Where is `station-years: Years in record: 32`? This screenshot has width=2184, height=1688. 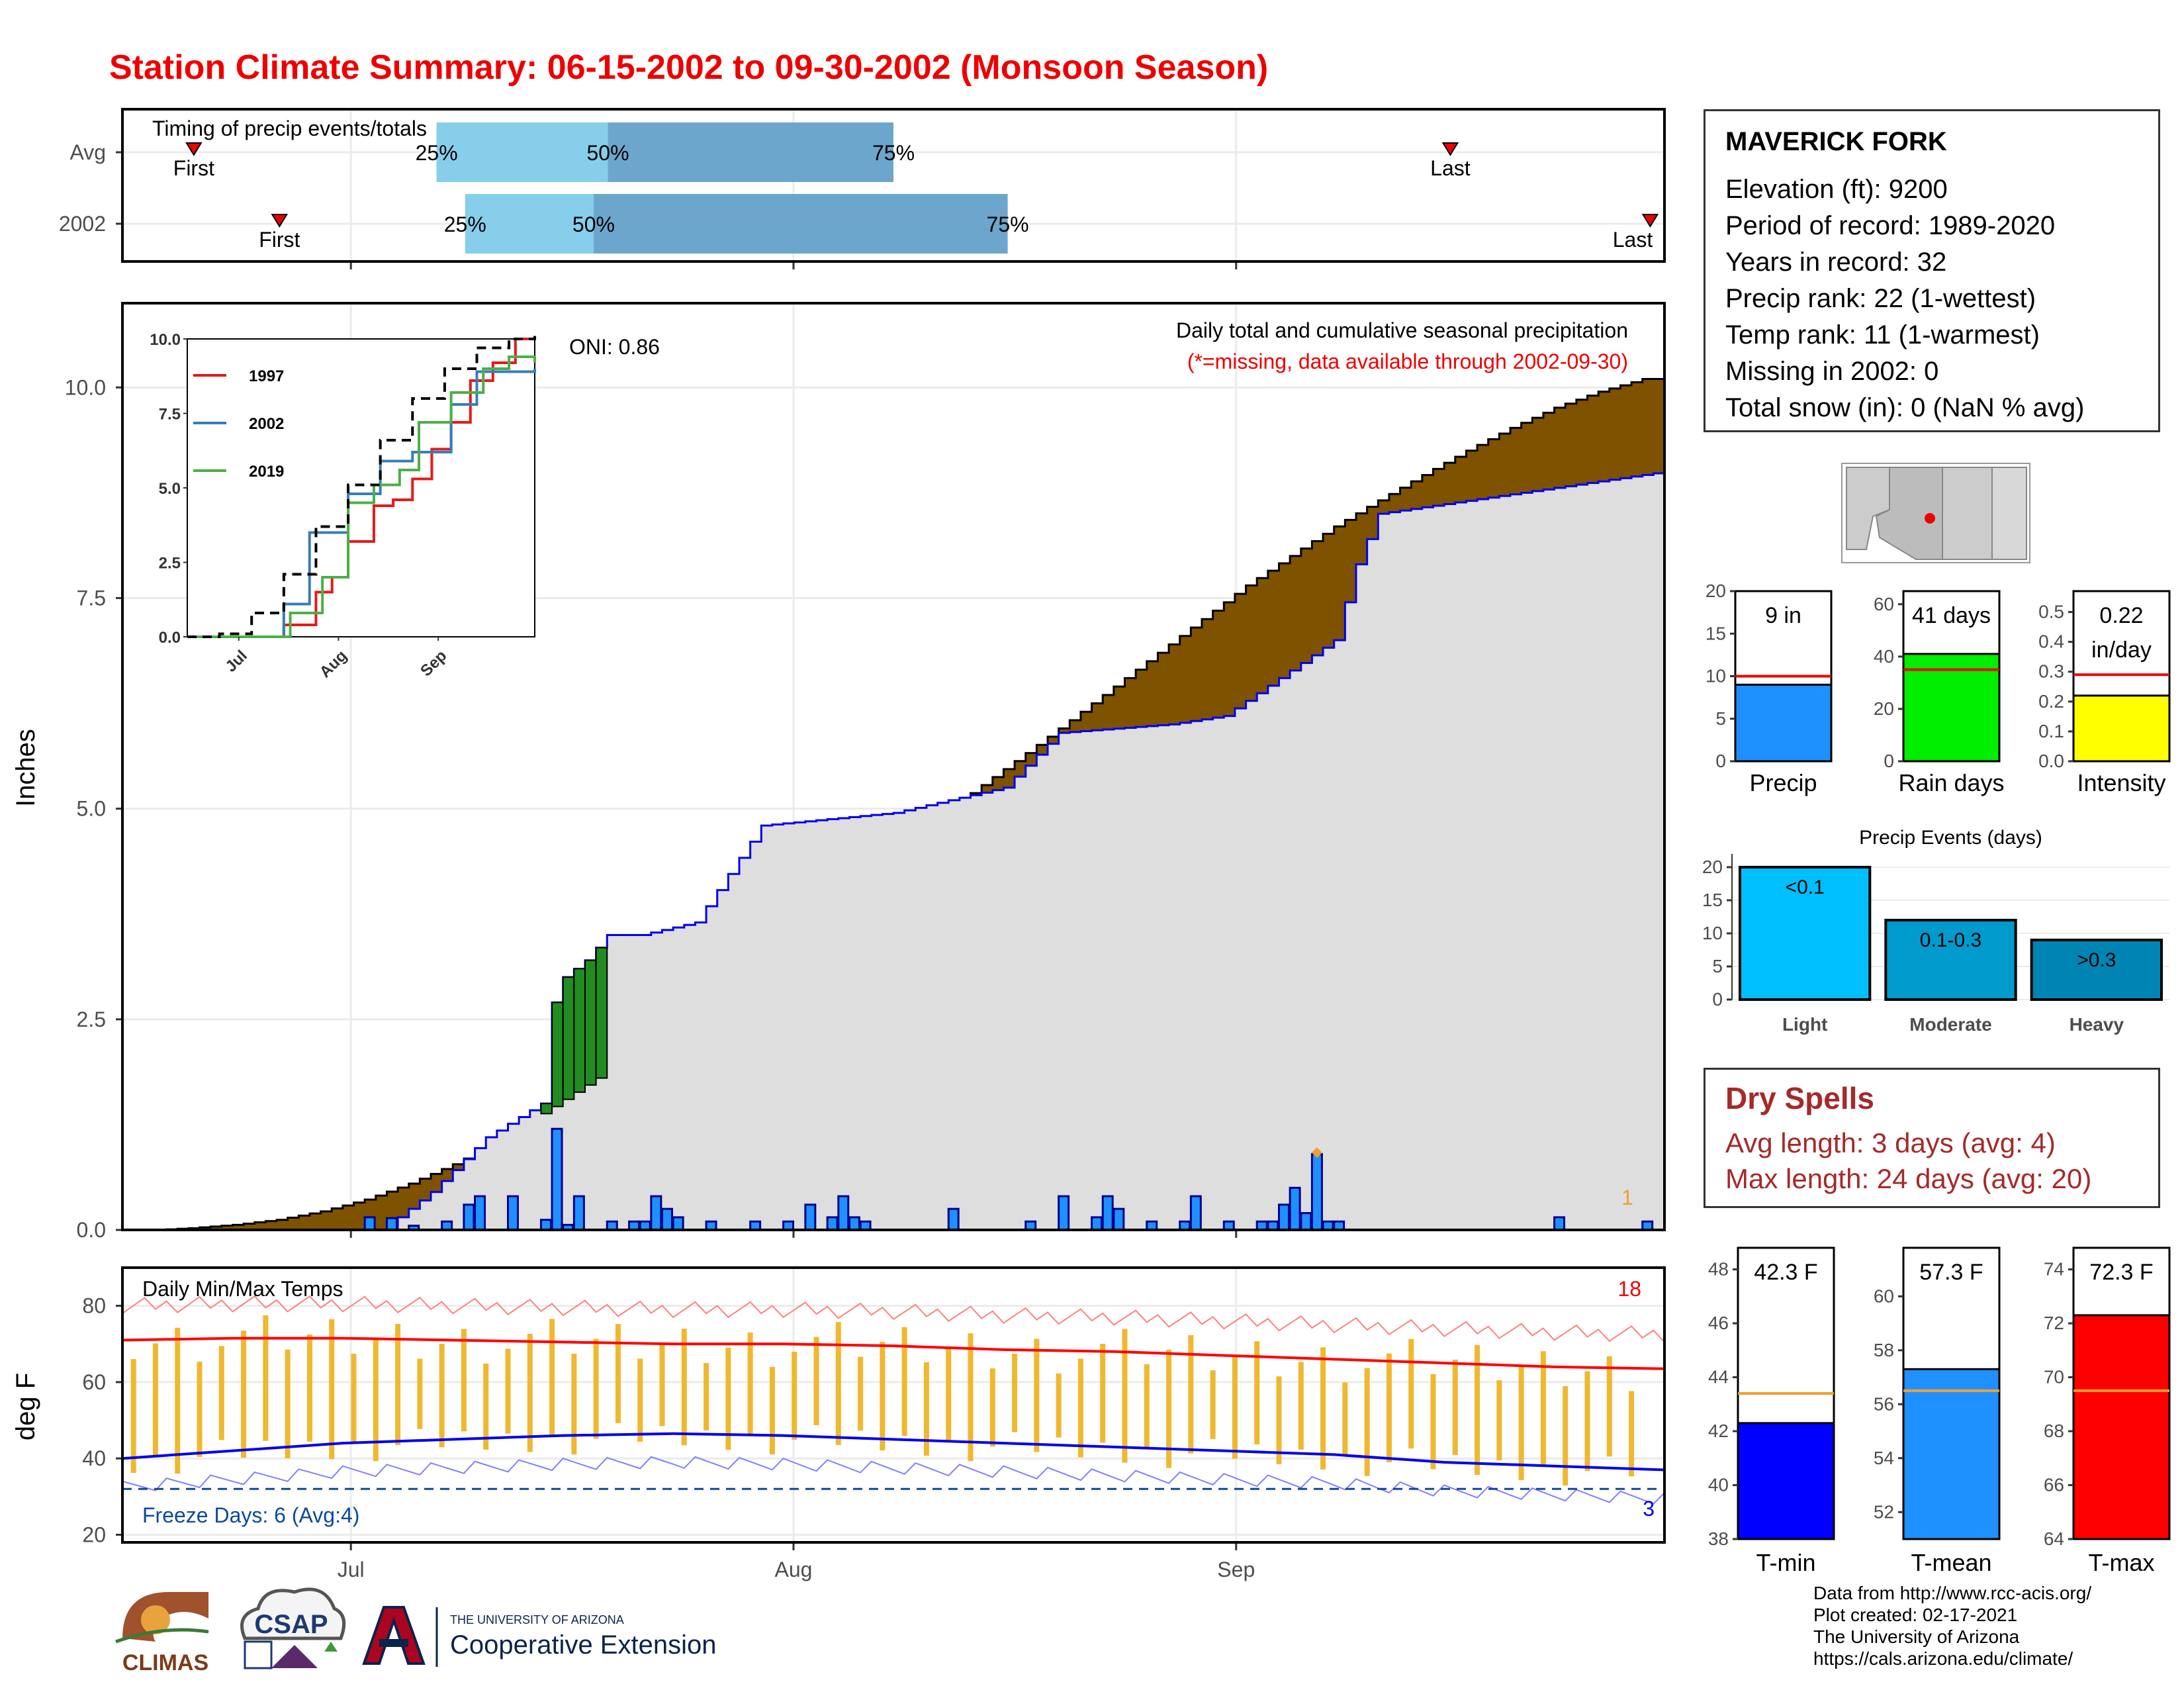 station-years: Years in record: 32 is located at coordinates (1836, 262).